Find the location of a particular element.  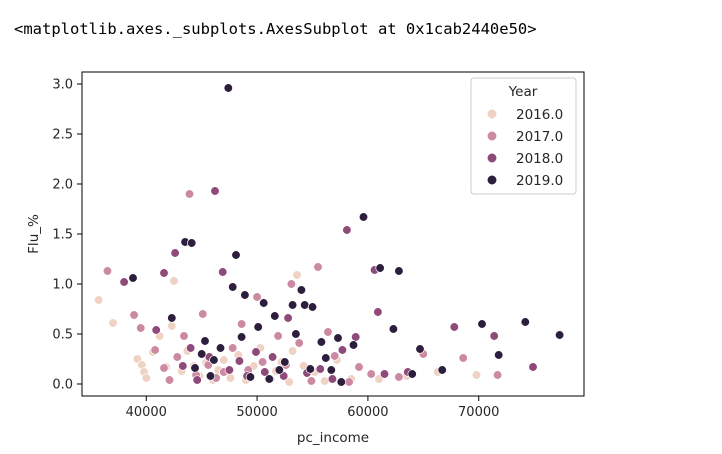

x-axis-label: pc_income is located at coordinates (333, 438).